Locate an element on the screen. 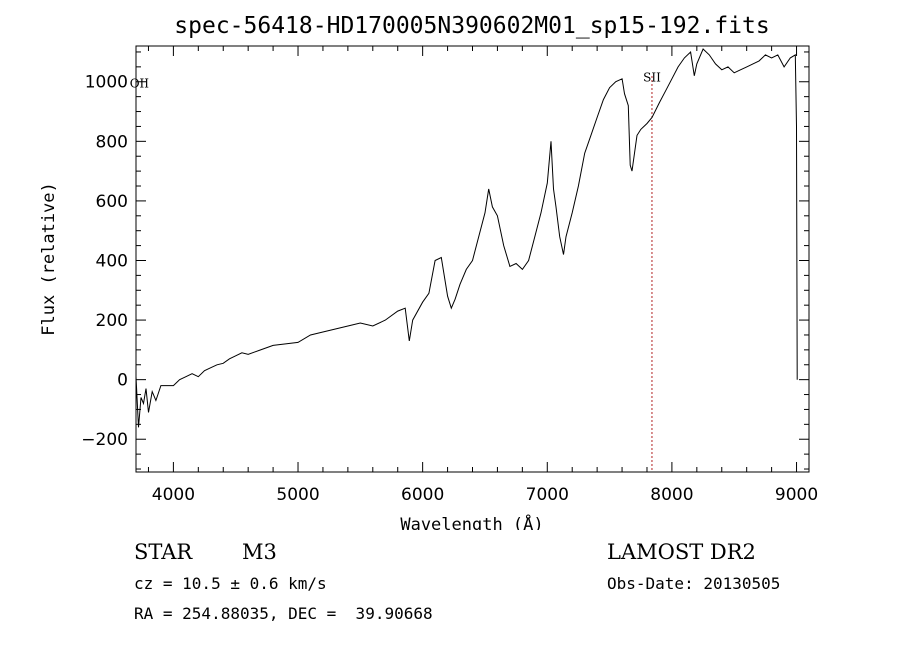  line-annotation-label: SII is located at coordinates (652, 78).